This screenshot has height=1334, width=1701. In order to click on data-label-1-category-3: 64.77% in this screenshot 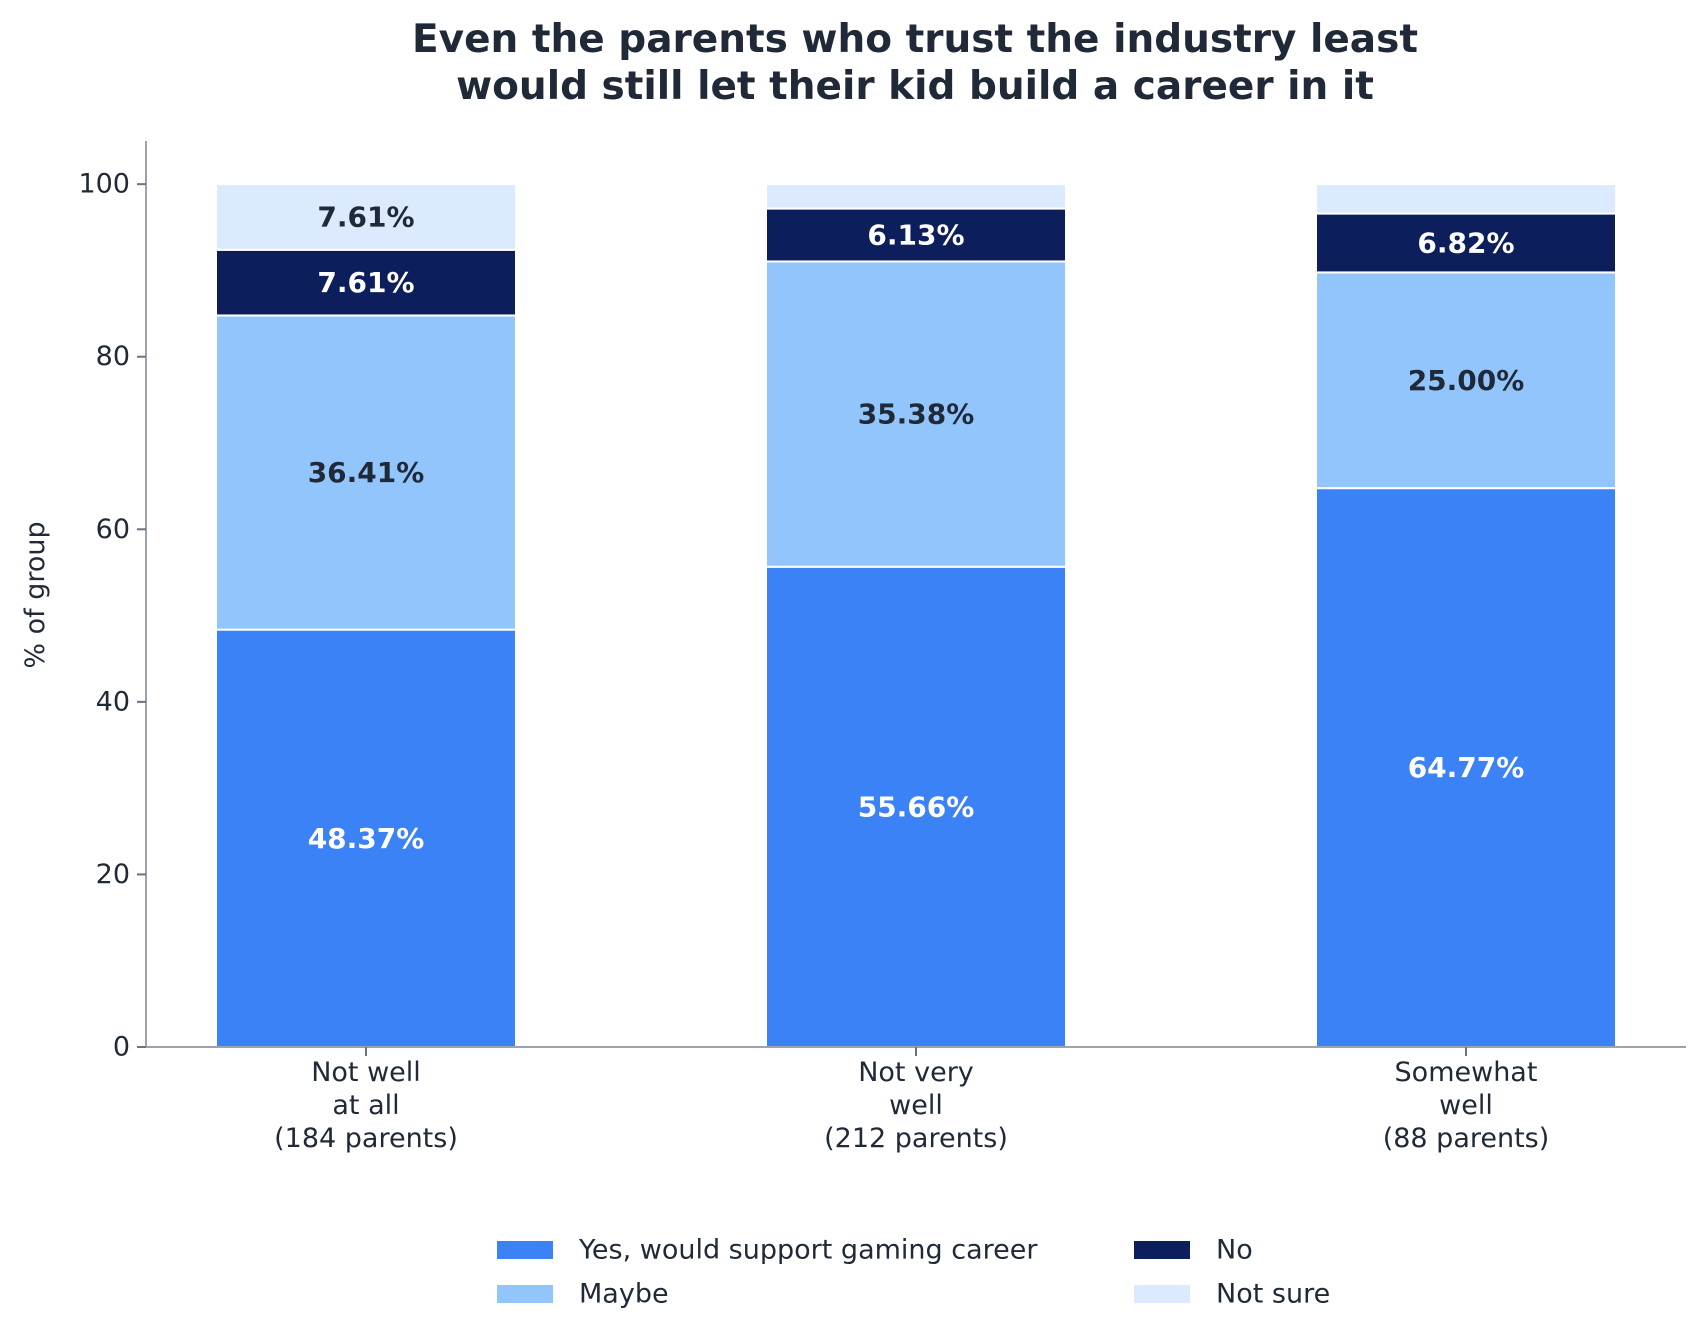, I will do `click(1466, 767)`.